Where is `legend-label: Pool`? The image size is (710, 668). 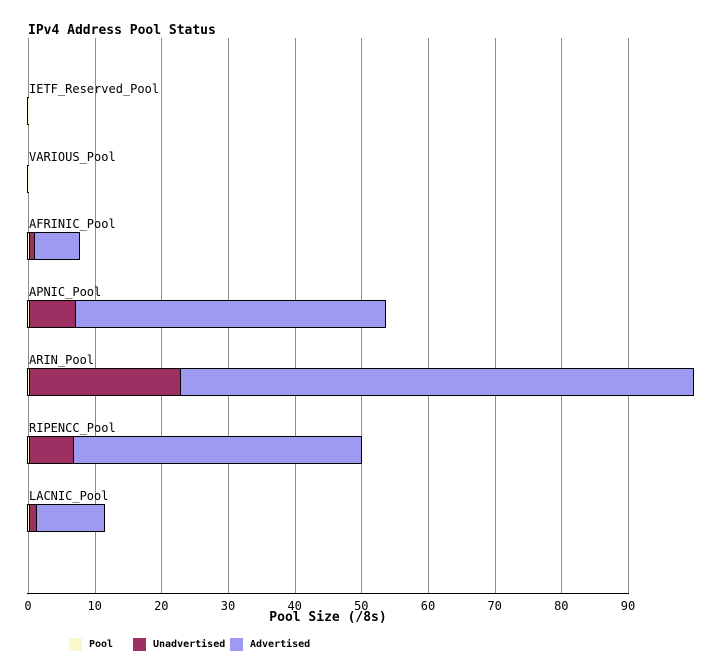
legend-label: Pool is located at coordinates (101, 644).